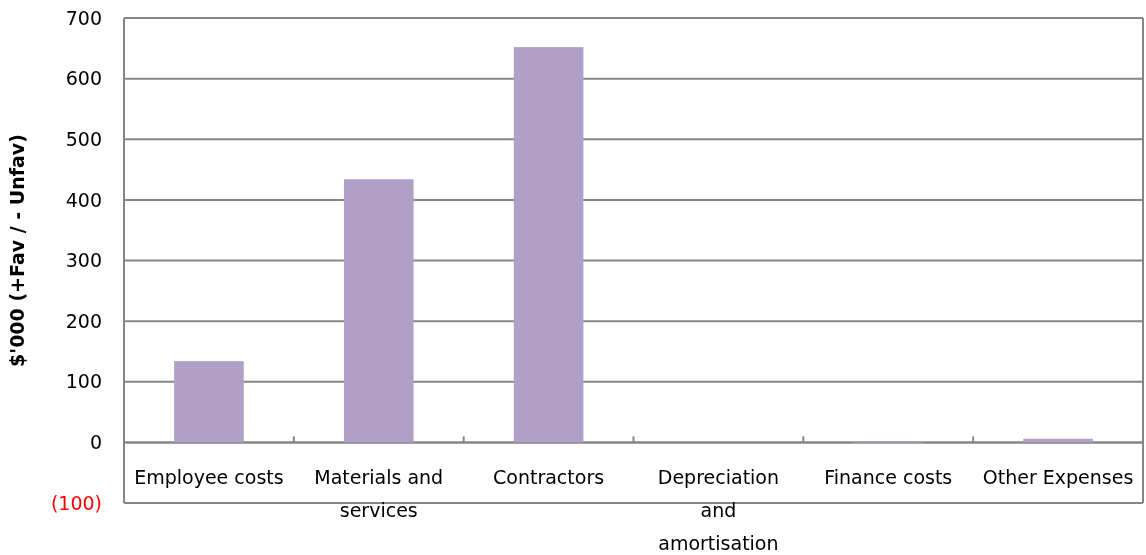 The height and width of the screenshot is (555, 1146). I want to click on y-tick-label: 200, so click(83, 320).